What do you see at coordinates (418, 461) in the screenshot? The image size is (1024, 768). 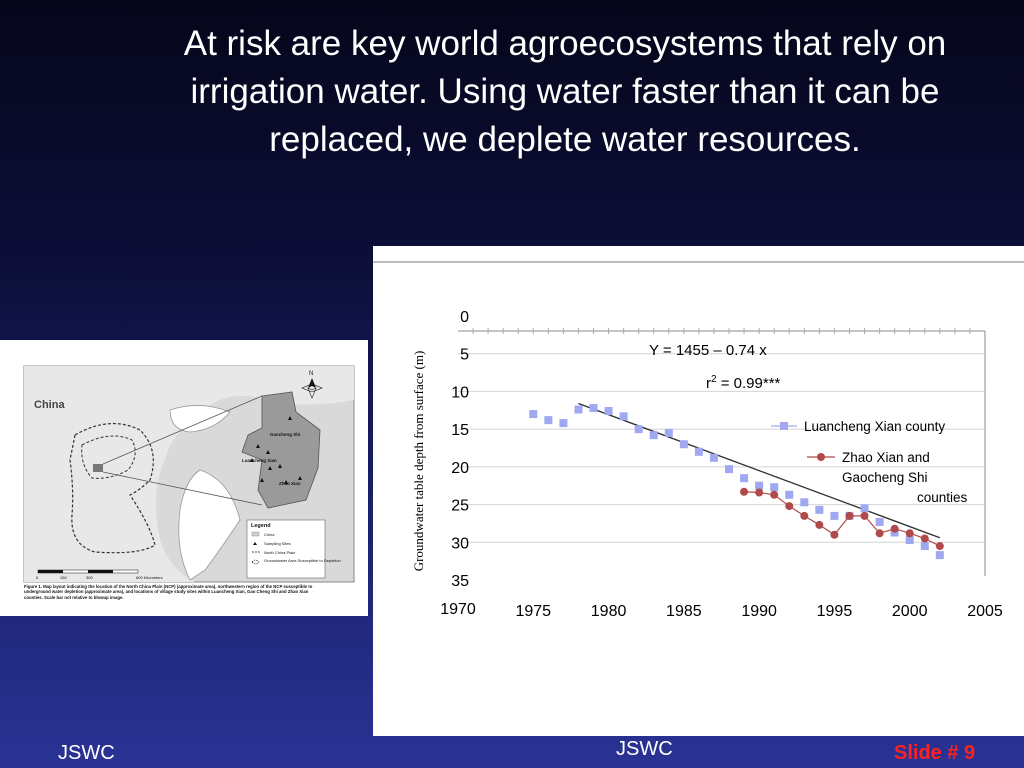 I see `y-axis-label: Groundwater table depth from surface (m)` at bounding box center [418, 461].